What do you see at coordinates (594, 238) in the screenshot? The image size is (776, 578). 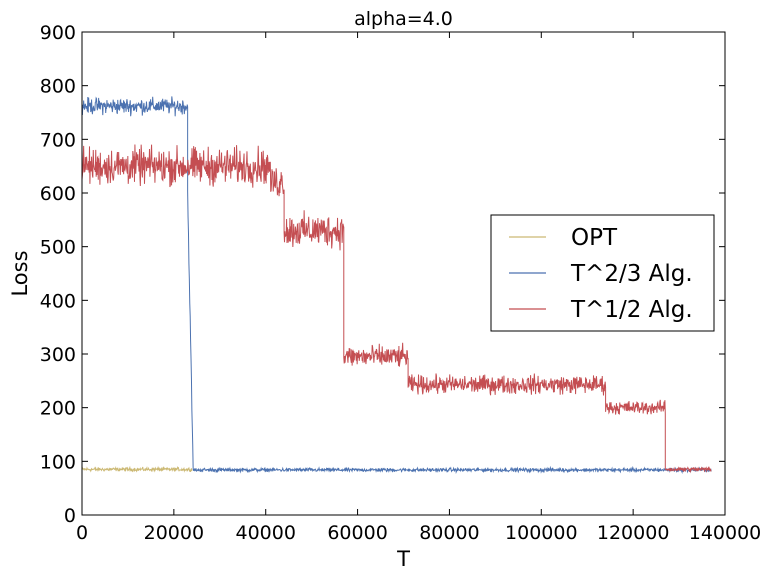 I see `legend-label-0: OPT` at bounding box center [594, 238].